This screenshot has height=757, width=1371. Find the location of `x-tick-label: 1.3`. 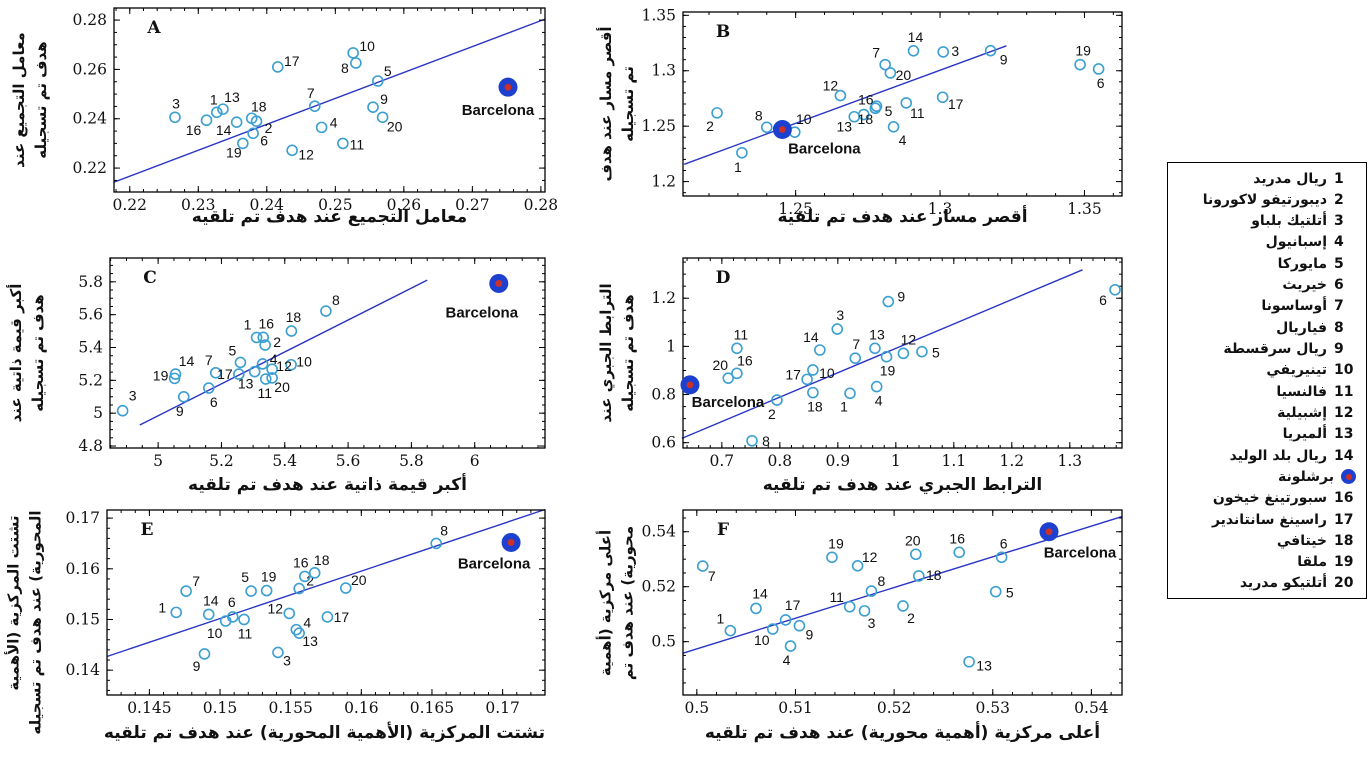

x-tick-label: 1.3 is located at coordinates (940, 209).